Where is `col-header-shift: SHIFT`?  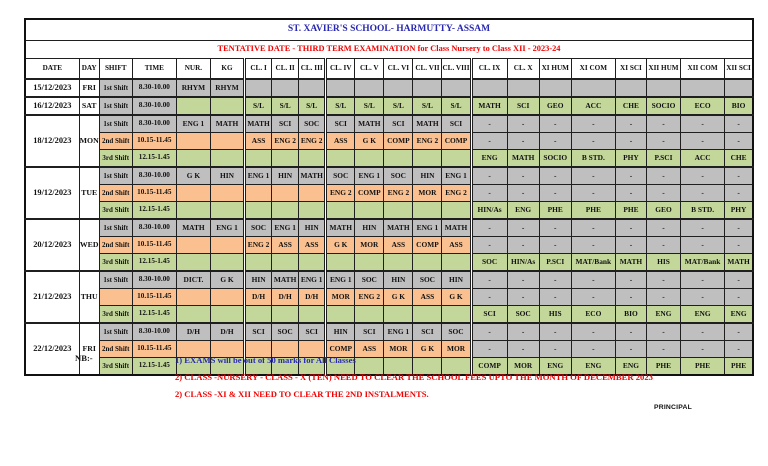
col-header-shift: SHIFT is located at coordinates (115, 69).